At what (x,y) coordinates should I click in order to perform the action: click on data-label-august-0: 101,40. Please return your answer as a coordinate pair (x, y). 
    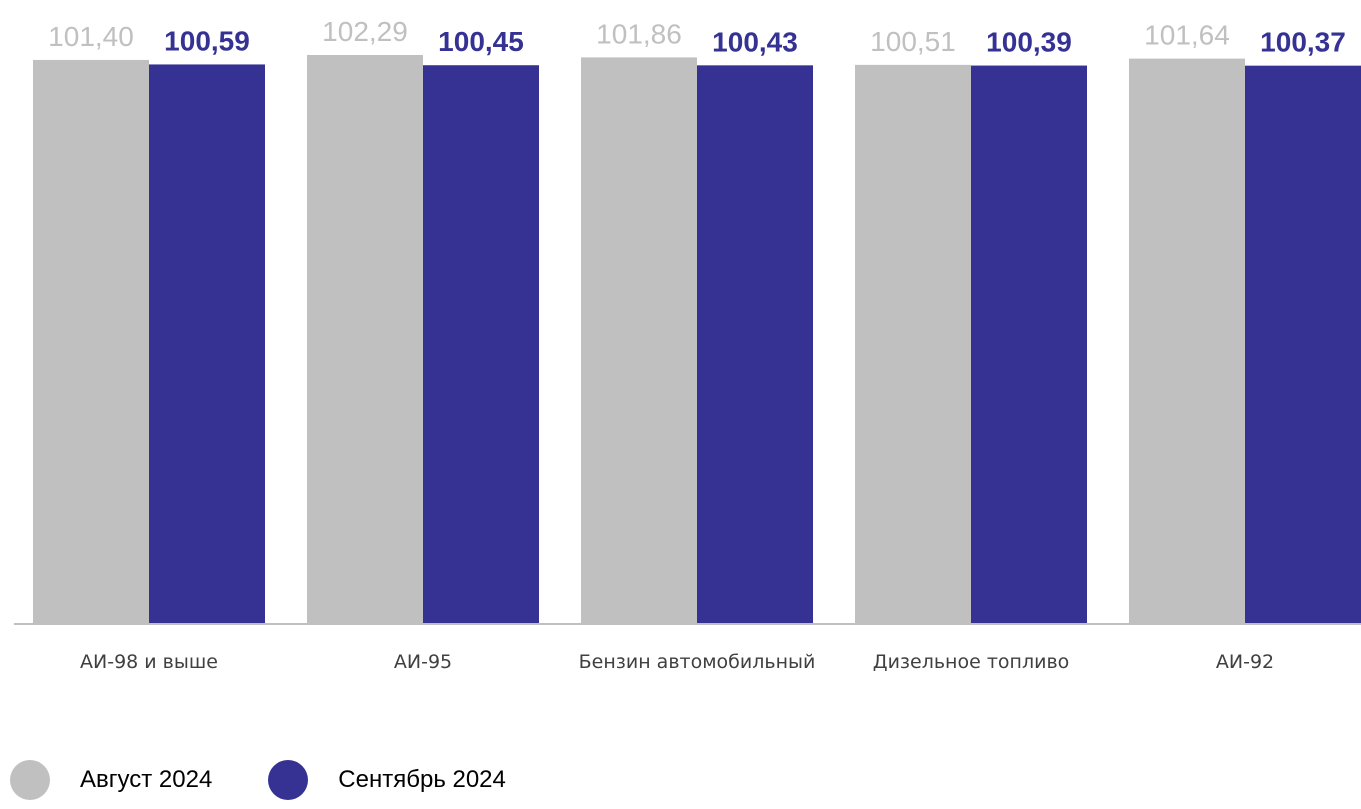
    Looking at the image, I should click on (91, 36).